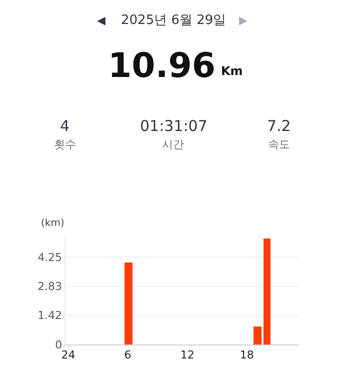  I want to click on x-tick-label: 12, so click(187, 355).